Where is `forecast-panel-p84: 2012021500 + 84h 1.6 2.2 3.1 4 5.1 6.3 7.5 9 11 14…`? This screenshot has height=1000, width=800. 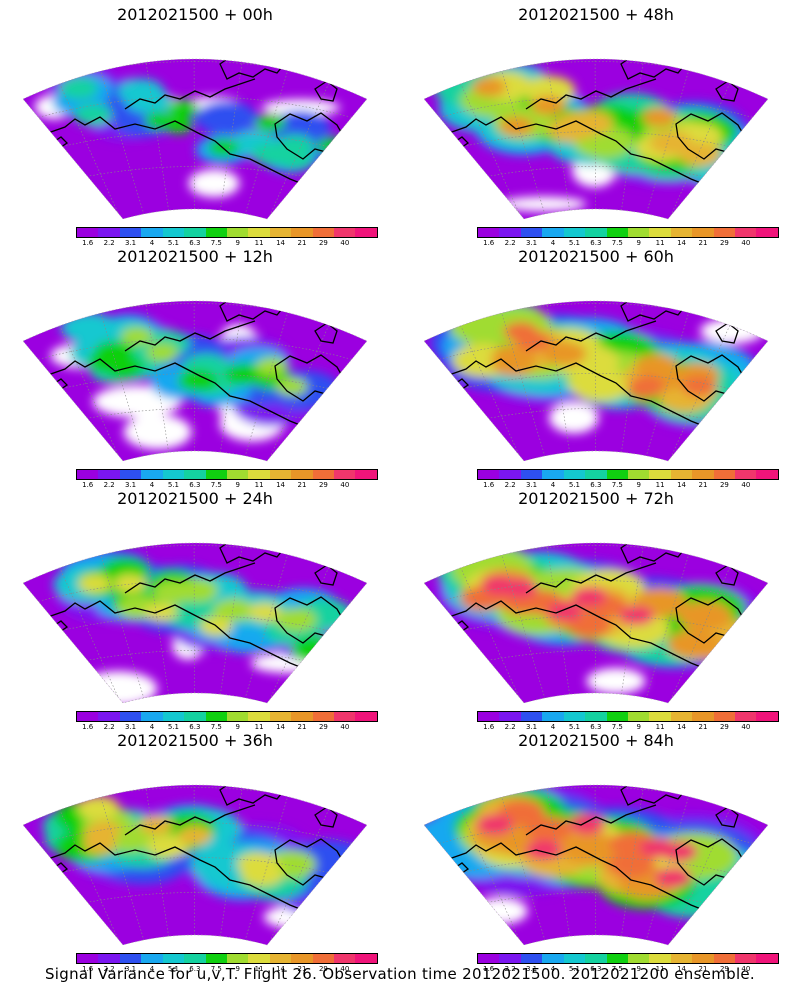 forecast-panel-p84: 2012021500 + 84h 1.6 2.2 3.1 4 5.1 6.3 7.5 9 11 14… is located at coordinates (597, 853).